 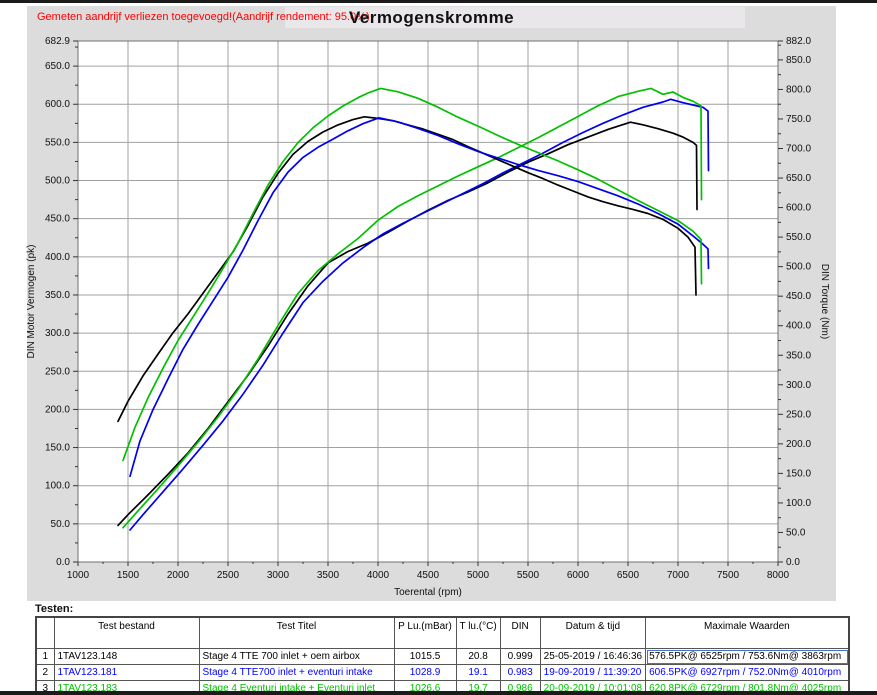 I want to click on svg-text: 800.0, so click(x=798, y=89).